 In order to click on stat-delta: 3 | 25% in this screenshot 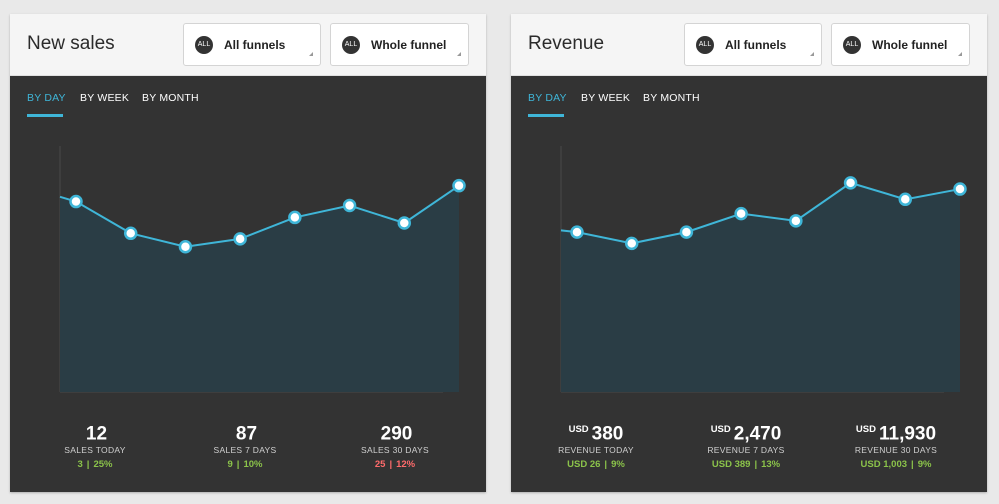, I will do `click(95, 464)`.